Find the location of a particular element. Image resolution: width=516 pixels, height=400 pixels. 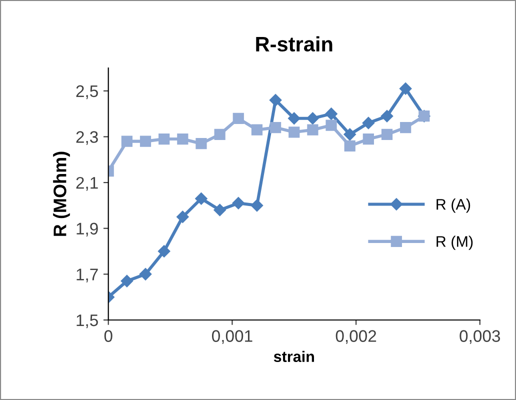

x-tick-label: 0 is located at coordinates (108, 336).